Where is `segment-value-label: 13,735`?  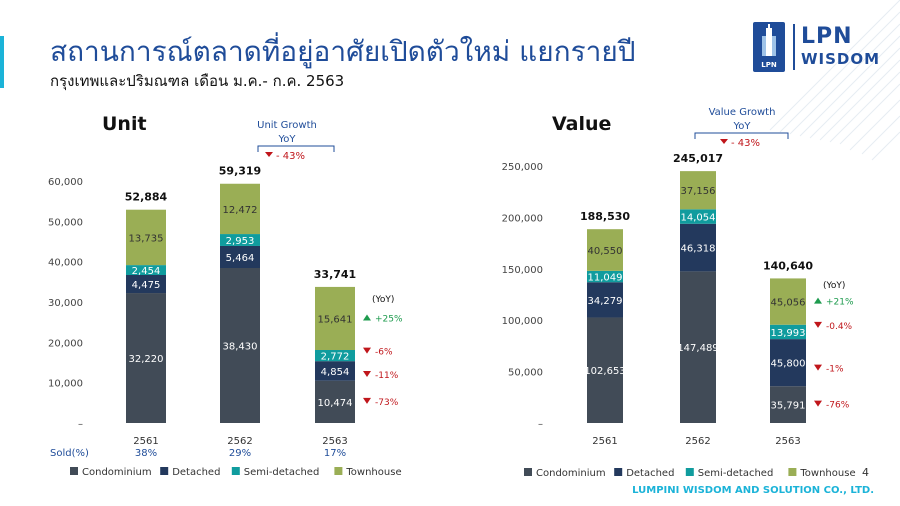
segment-value-label: 13,735 is located at coordinates (146, 238).